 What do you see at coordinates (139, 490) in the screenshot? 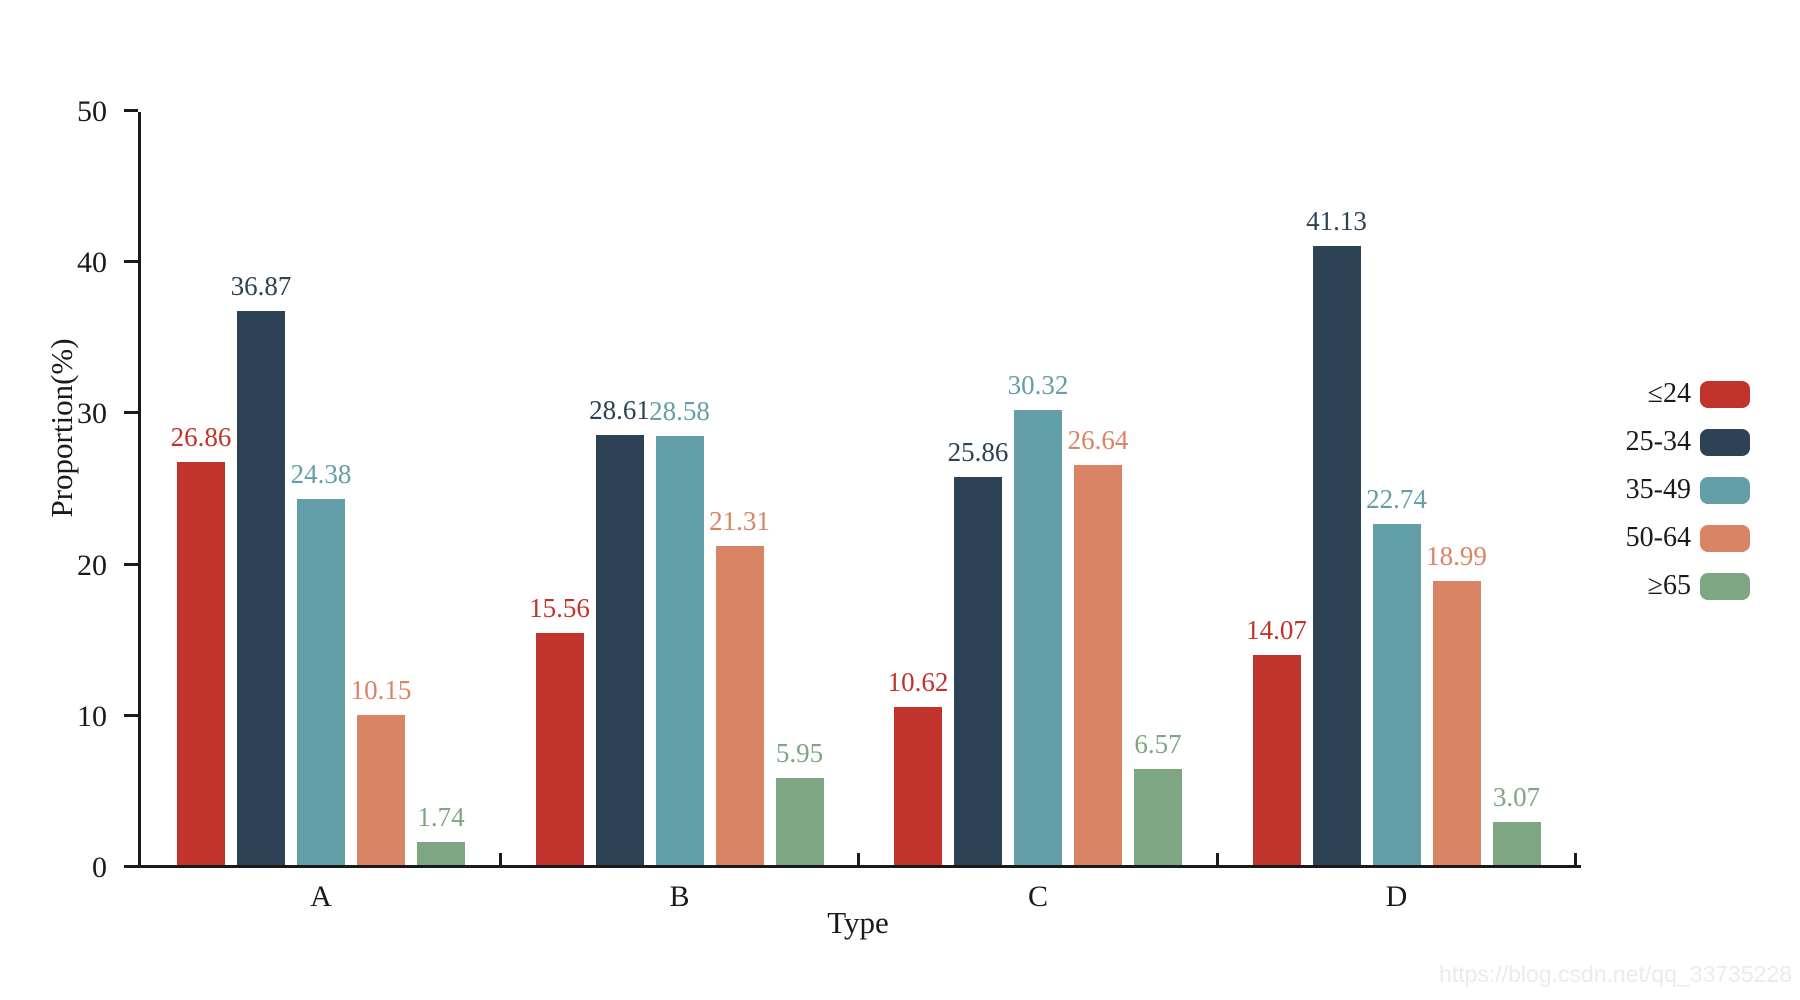
I see `y-axis-line` at bounding box center [139, 490].